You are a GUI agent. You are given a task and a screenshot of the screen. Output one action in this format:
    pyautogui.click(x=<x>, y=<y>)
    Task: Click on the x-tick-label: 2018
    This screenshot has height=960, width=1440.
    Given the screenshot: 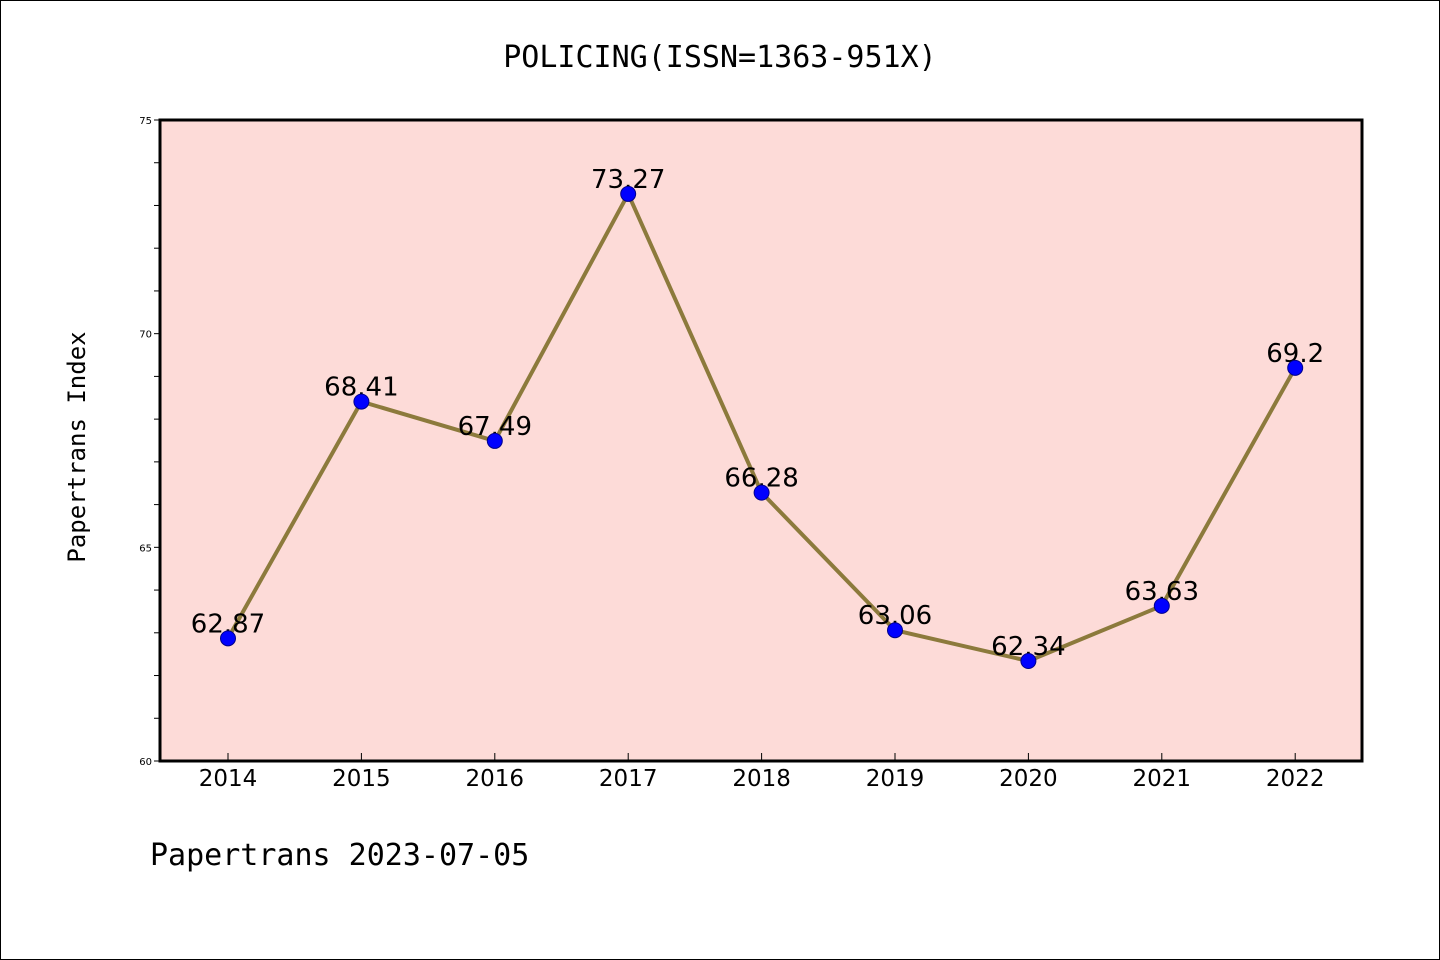 What is the action you would take?
    pyautogui.click(x=761, y=779)
    